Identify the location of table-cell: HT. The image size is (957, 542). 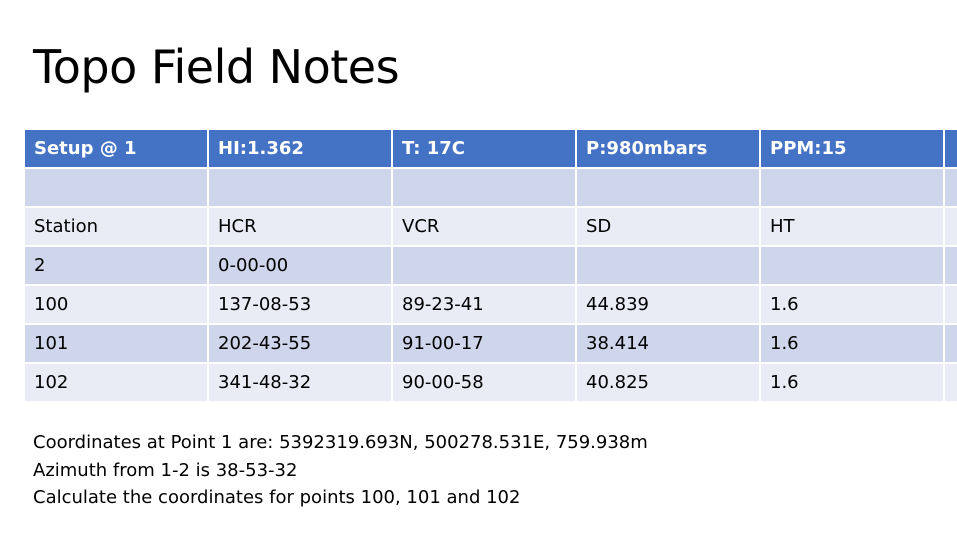
(853, 227).